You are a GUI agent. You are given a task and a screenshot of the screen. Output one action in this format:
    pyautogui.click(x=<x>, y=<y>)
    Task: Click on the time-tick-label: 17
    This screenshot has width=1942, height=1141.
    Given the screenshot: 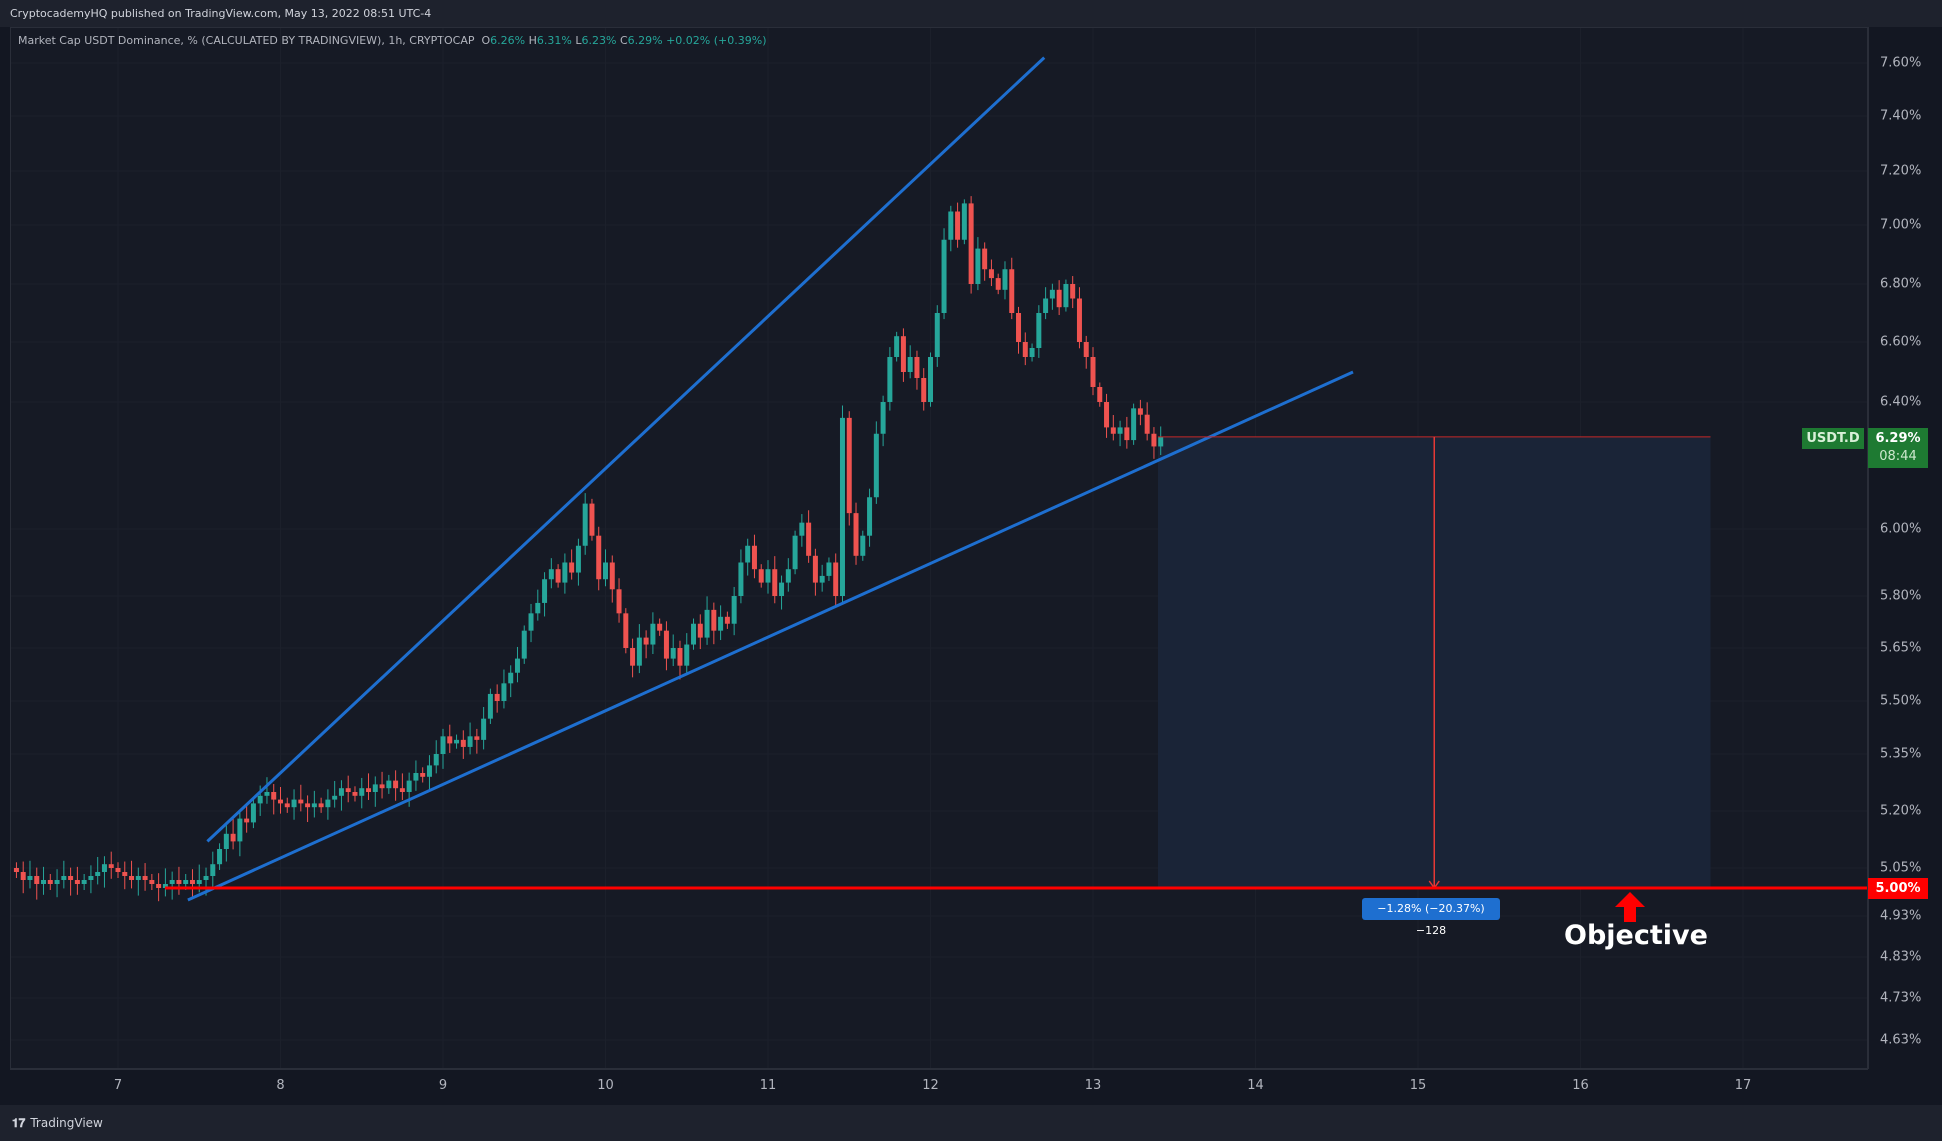 What is the action you would take?
    pyautogui.click(x=1743, y=1085)
    